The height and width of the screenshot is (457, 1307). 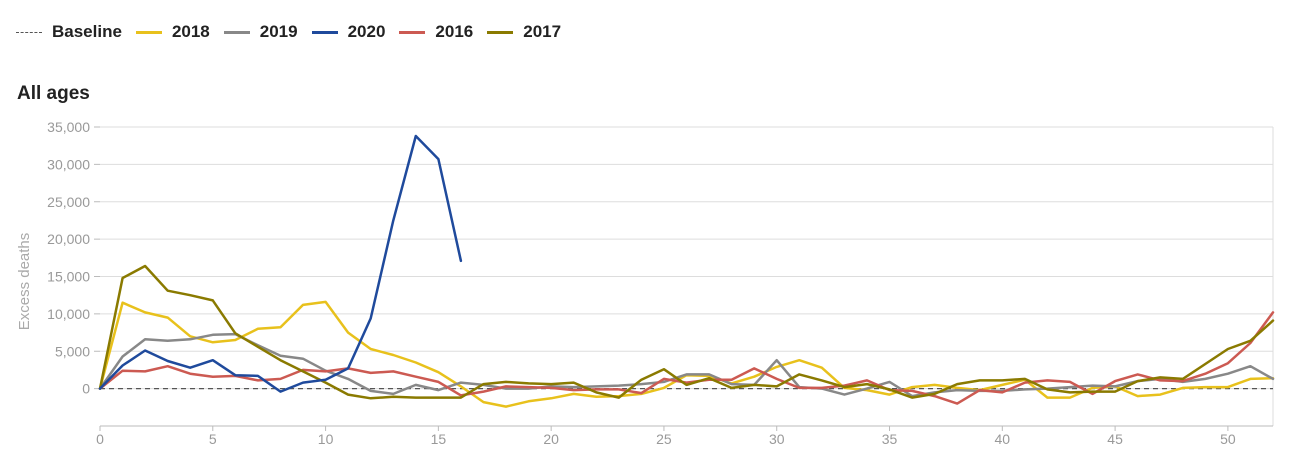 I want to click on legend-item-2020: 2020, so click(x=348, y=32).